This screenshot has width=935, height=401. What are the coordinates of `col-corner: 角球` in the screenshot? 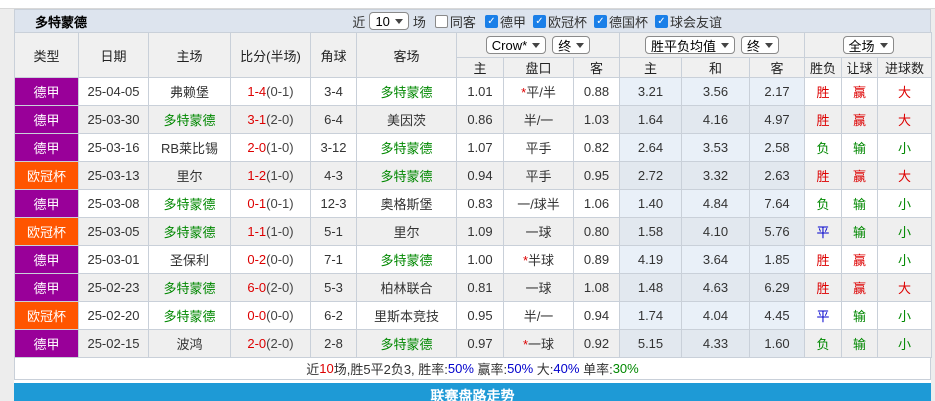 It's located at (333, 55).